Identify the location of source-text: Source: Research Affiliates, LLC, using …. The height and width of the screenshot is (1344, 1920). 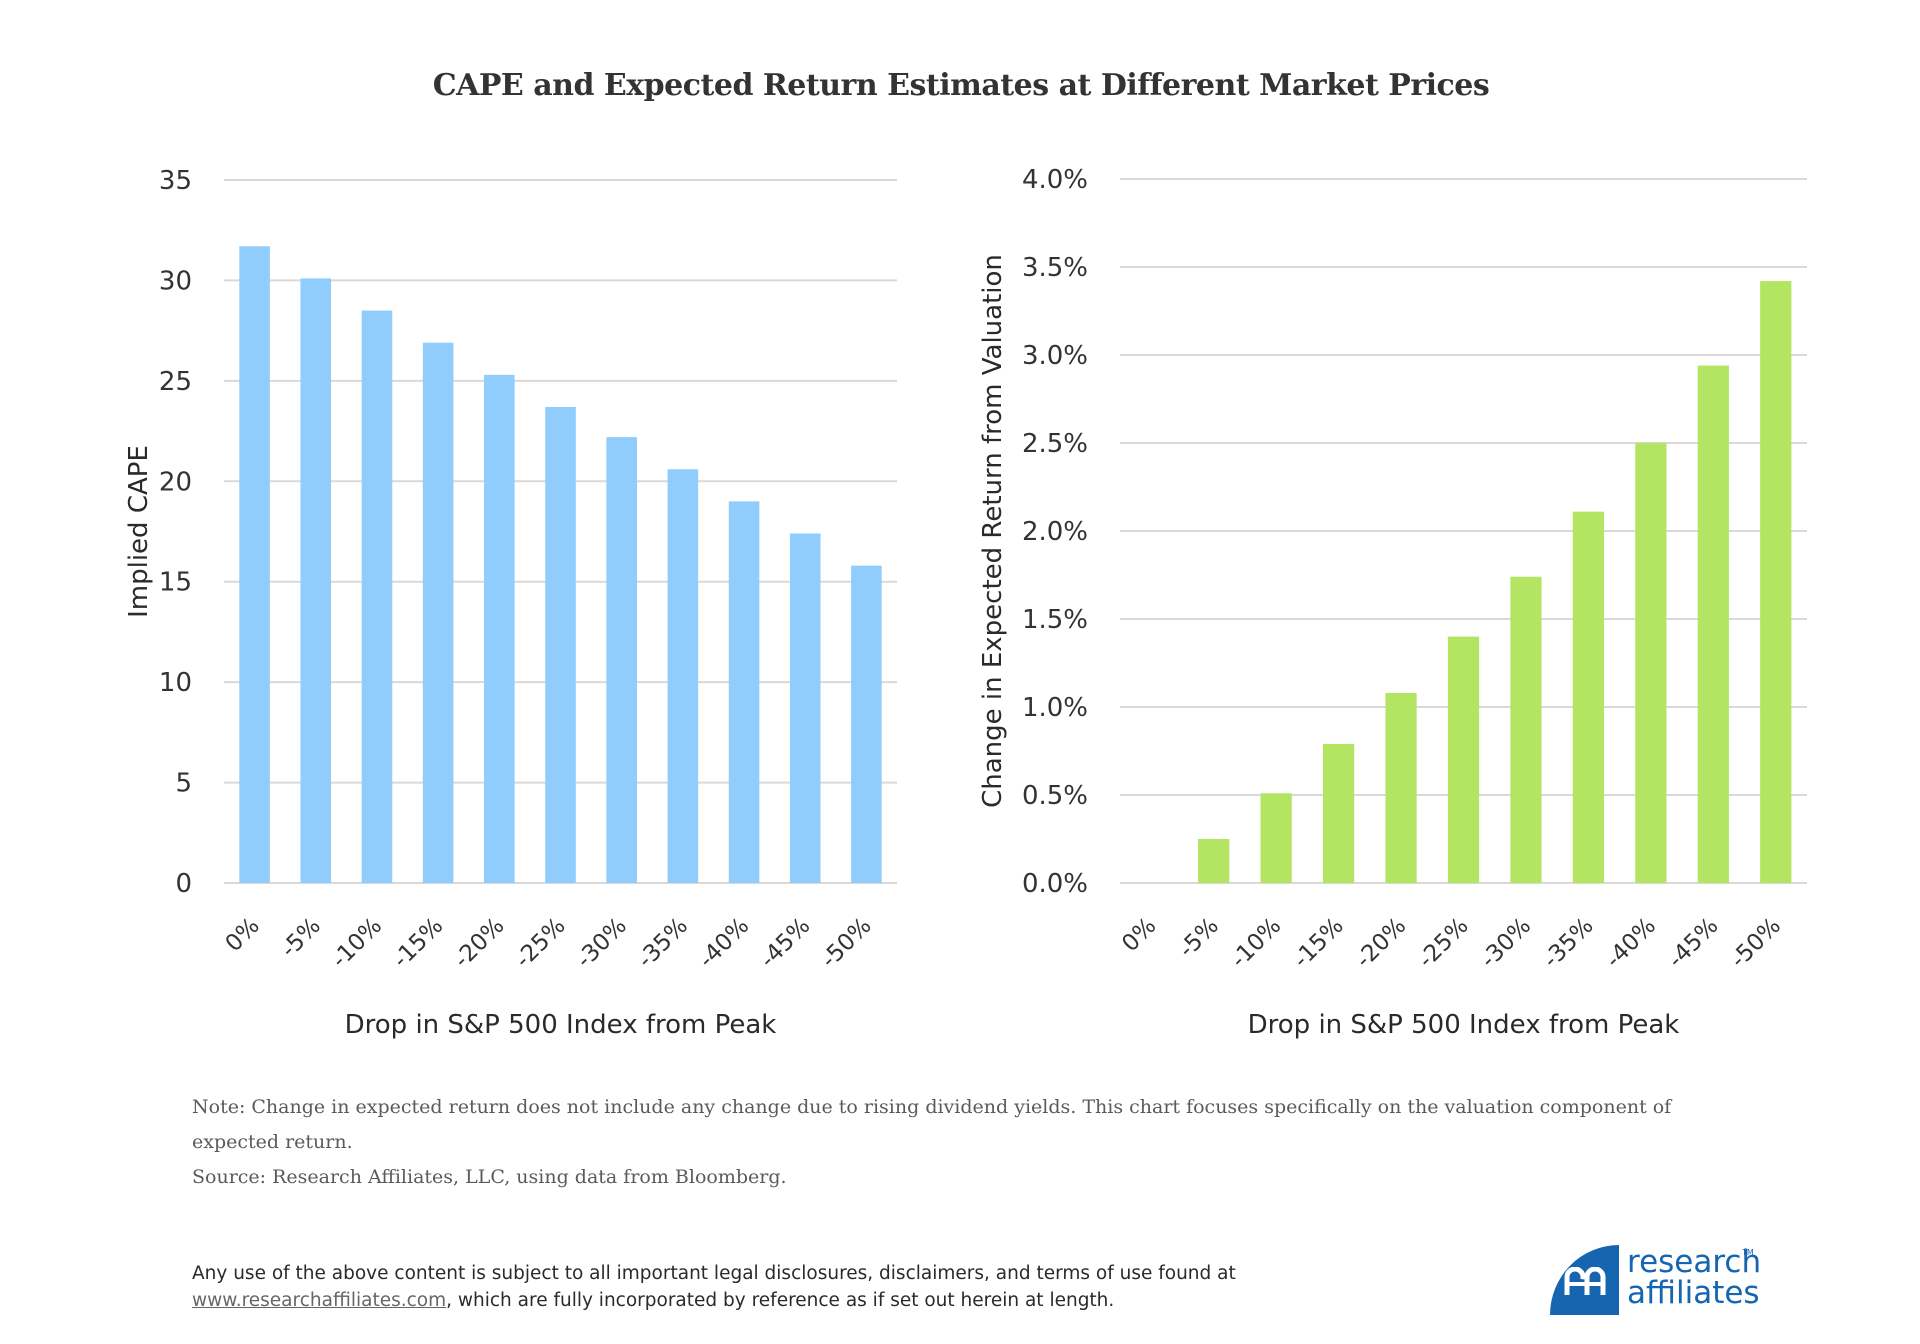
(489, 1177).